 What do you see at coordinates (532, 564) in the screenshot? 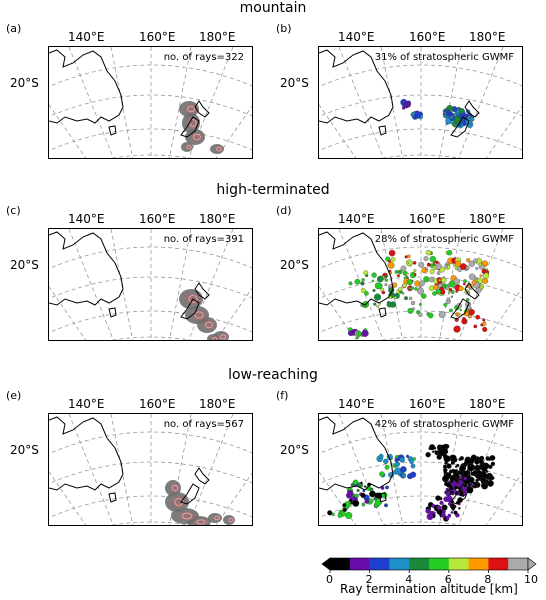
I see `colorbar-max-arrow` at bounding box center [532, 564].